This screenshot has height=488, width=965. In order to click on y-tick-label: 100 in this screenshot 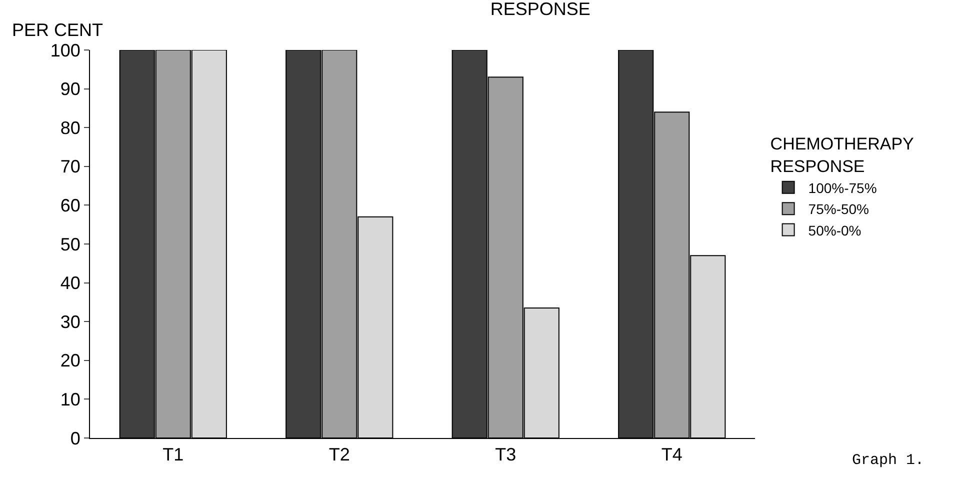, I will do `click(65, 50)`.